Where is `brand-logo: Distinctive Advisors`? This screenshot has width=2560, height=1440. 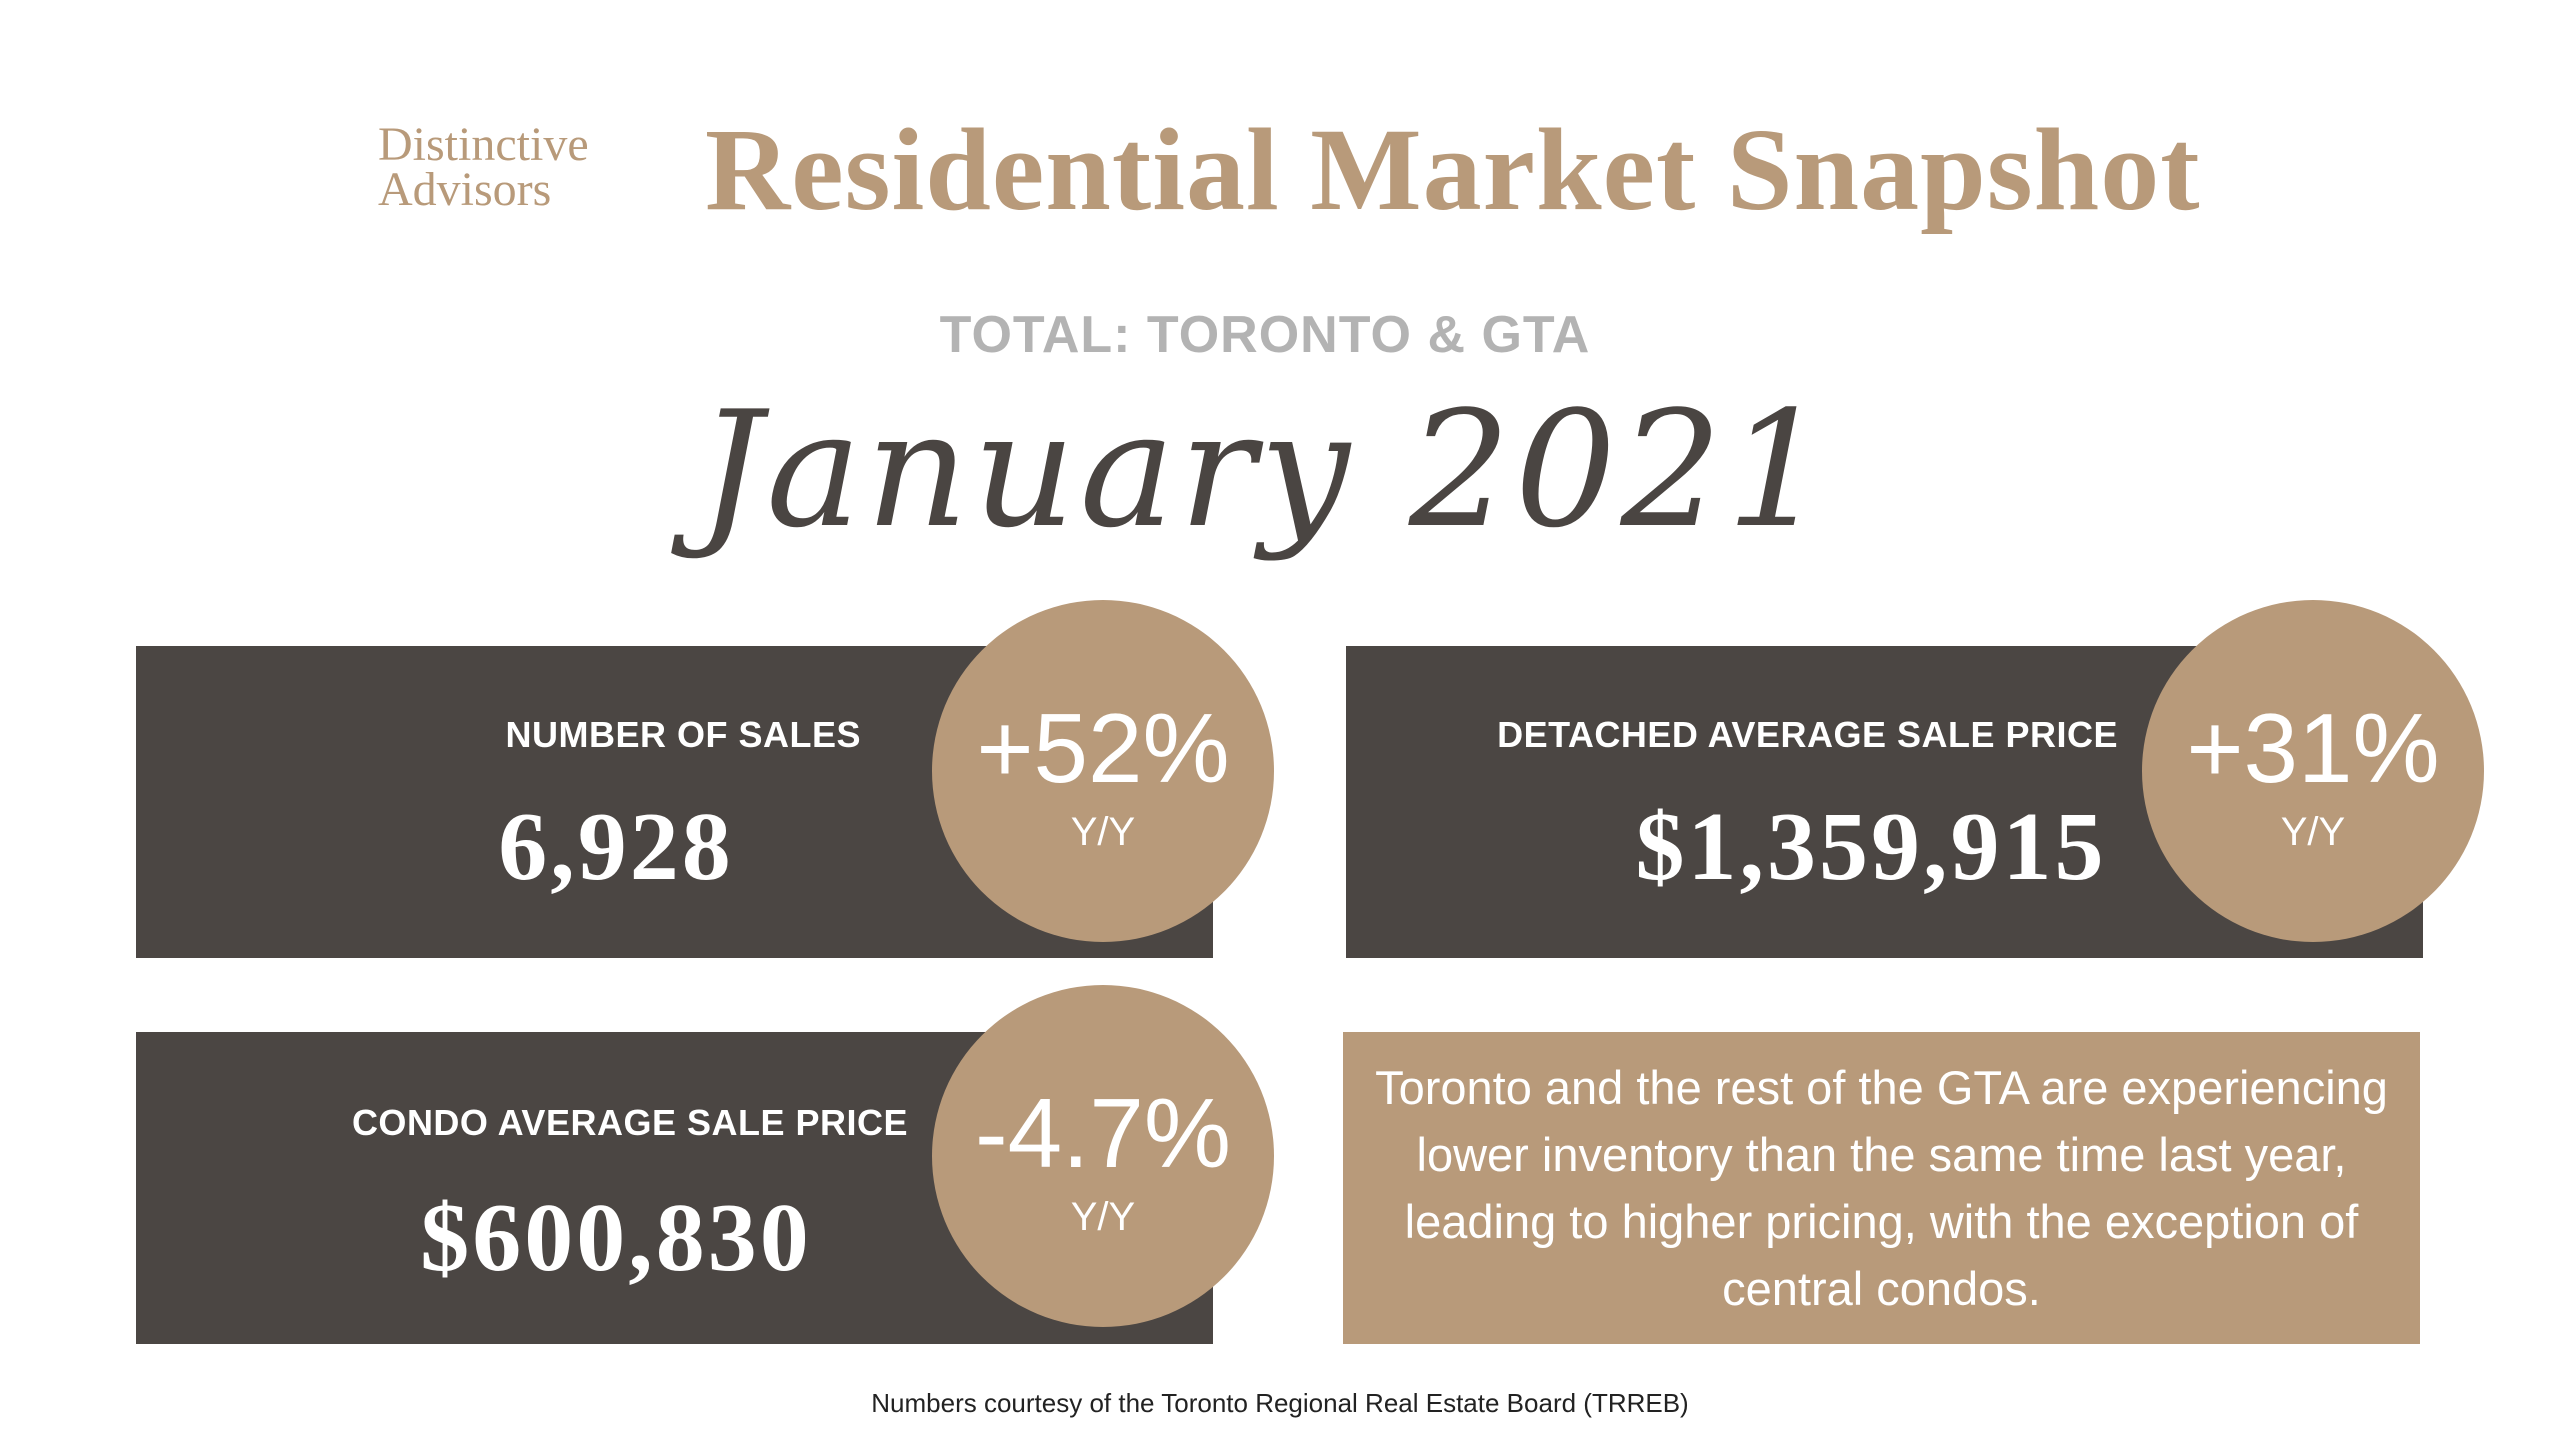 brand-logo: Distinctive Advisors is located at coordinates (483, 167).